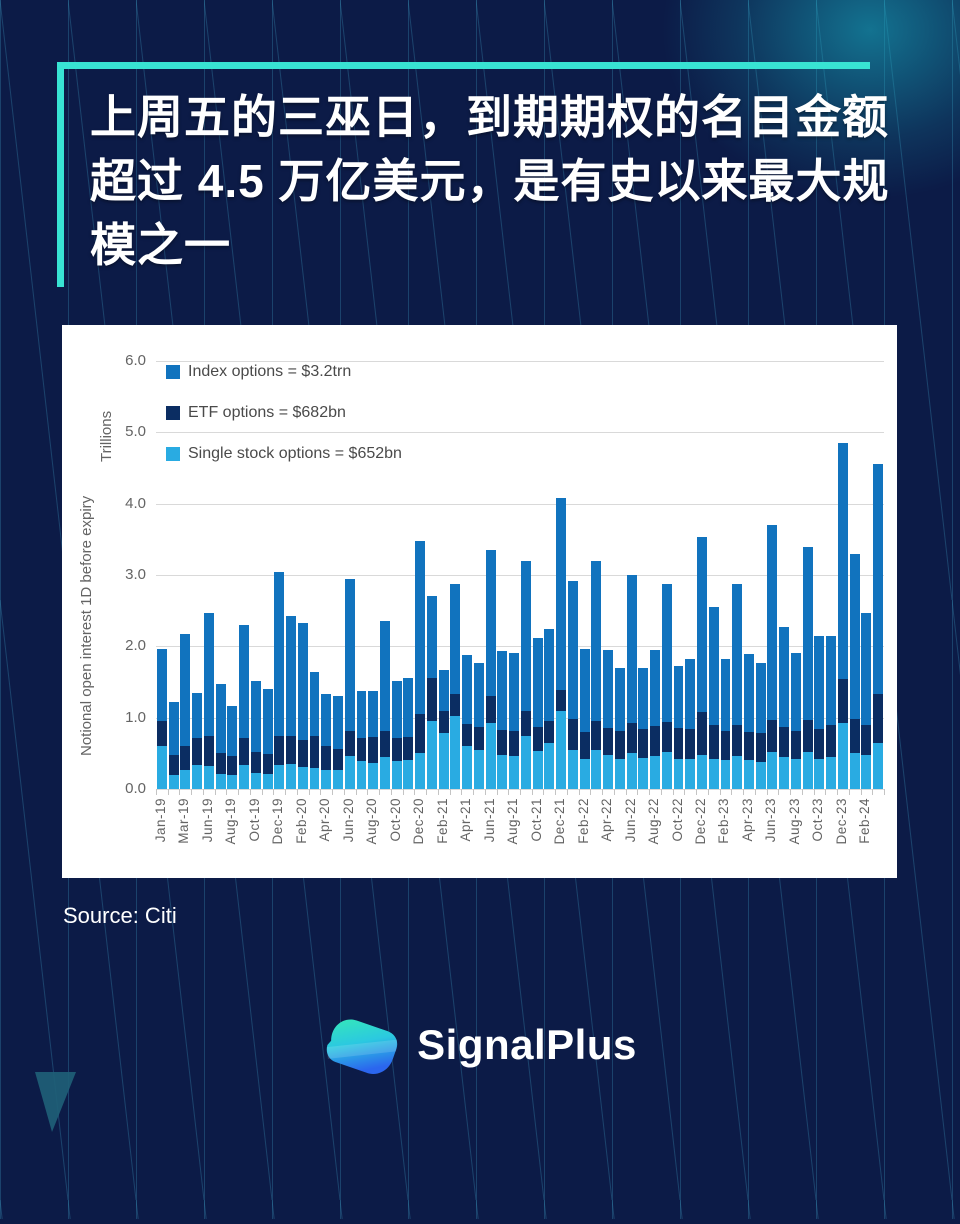  Describe the element at coordinates (527, 1044) in the screenshot. I see `brand-name: SignalPlus` at that location.